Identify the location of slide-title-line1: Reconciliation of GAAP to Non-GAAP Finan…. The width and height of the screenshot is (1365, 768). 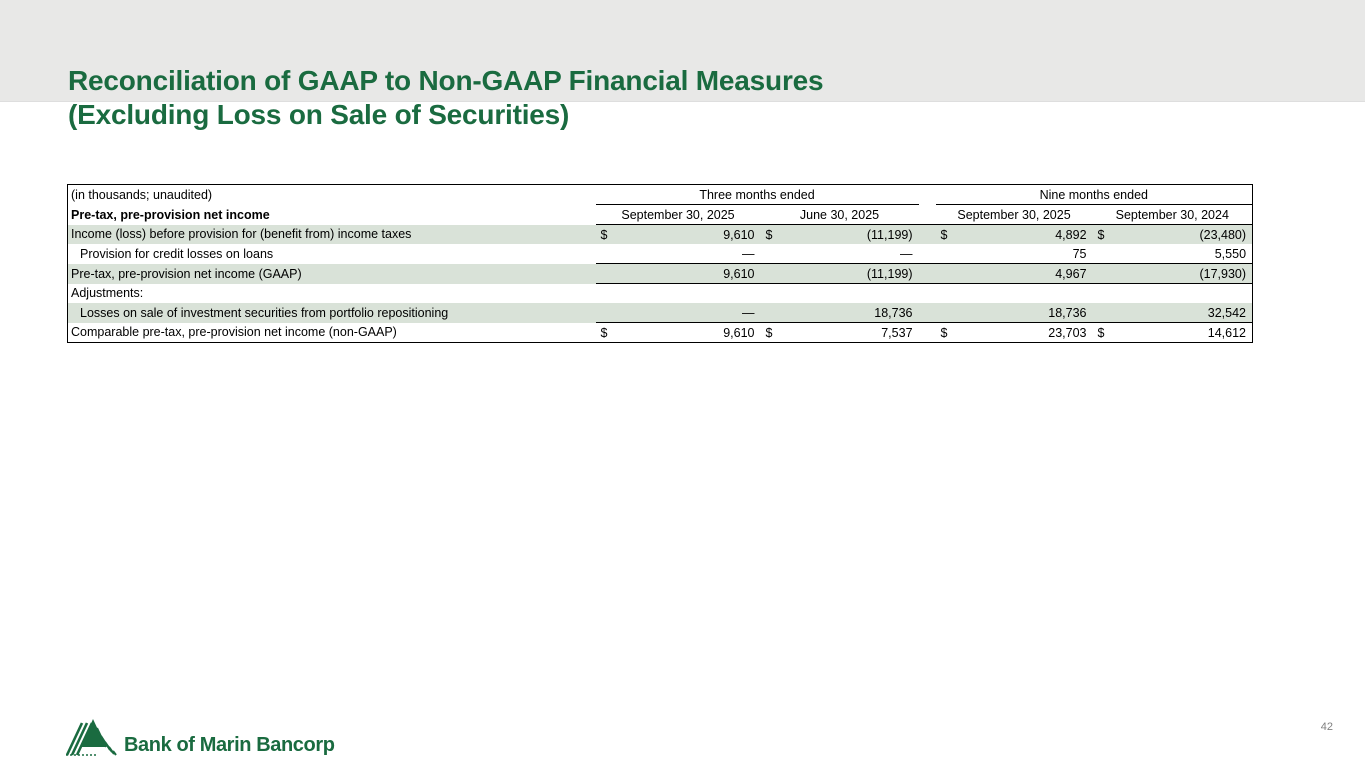
(446, 80).